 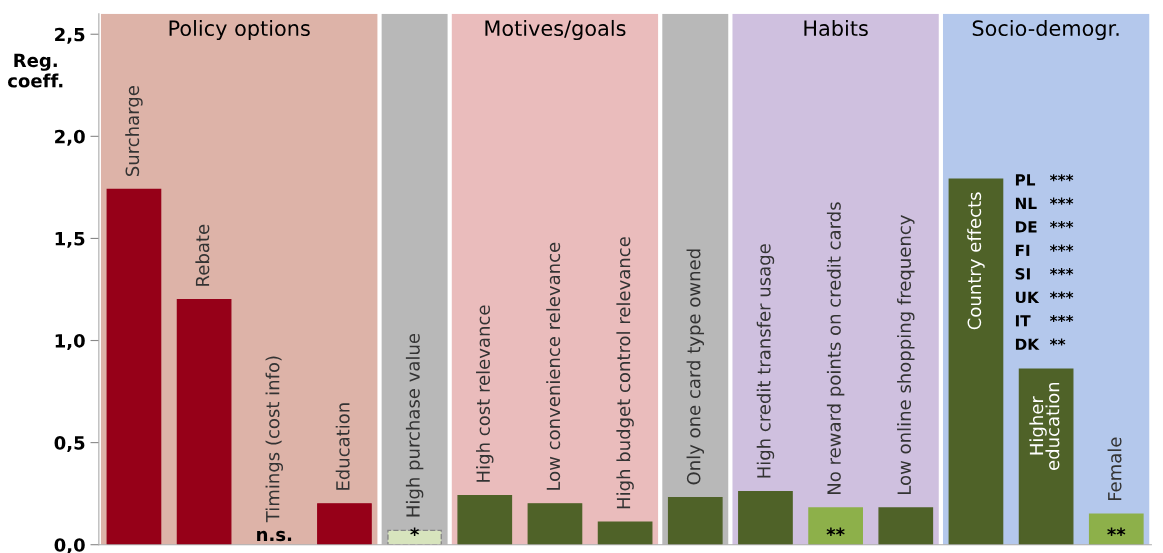 I want to click on y-tick-label: 0,5, so click(x=69, y=444).